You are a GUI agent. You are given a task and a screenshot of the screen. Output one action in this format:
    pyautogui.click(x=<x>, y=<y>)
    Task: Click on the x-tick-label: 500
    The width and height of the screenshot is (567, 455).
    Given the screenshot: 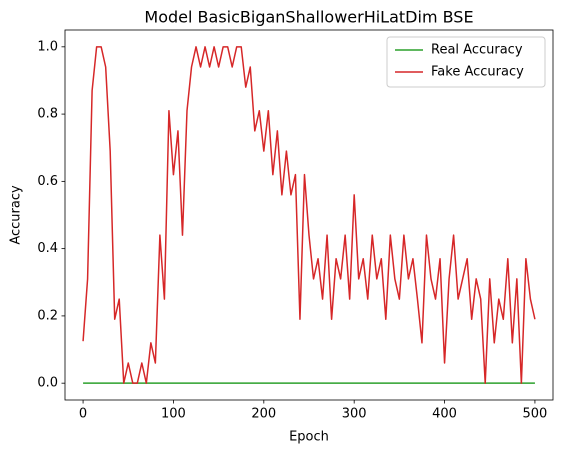 What is the action you would take?
    pyautogui.click(x=535, y=414)
    